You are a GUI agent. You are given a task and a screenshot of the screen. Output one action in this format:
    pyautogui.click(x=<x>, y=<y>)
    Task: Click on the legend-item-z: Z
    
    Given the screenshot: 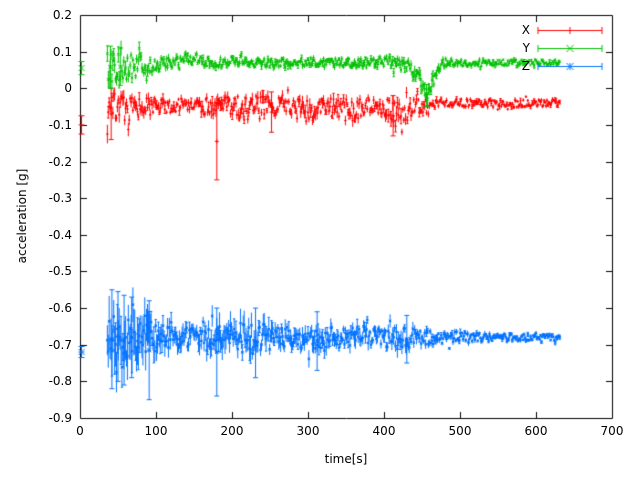 What is the action you would take?
    pyautogui.click(x=526, y=66)
    